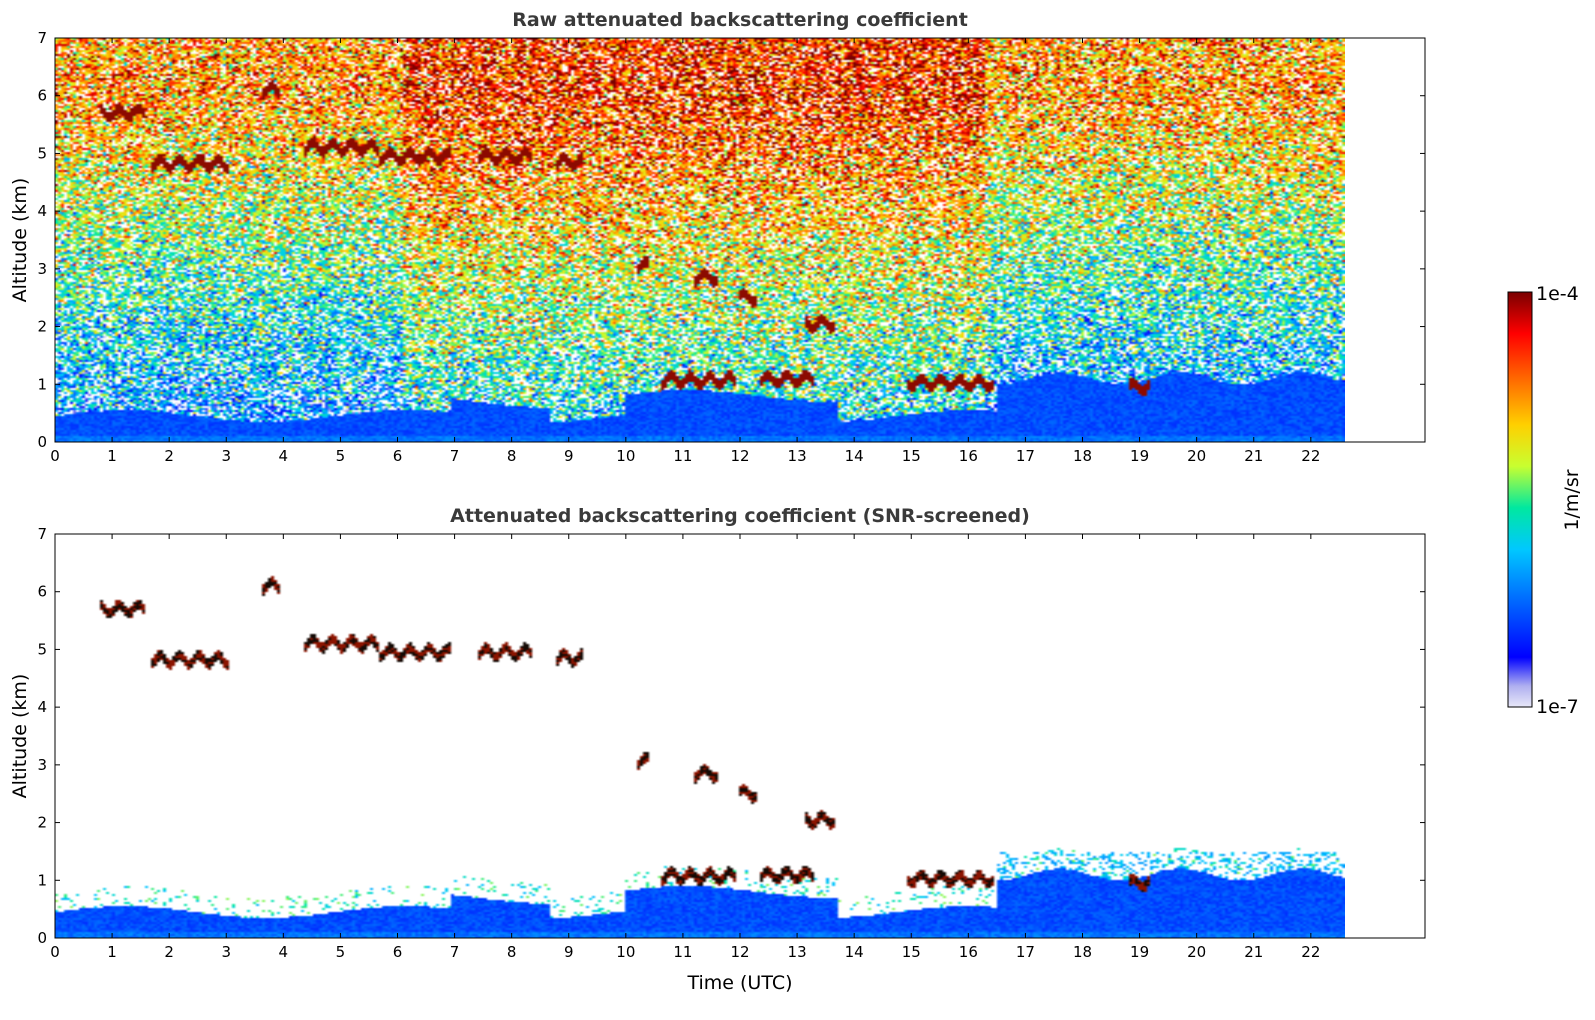 Image resolution: width=1595 pixels, height=1020 pixels. What do you see at coordinates (739, 983) in the screenshot?
I see `x-axis-label: Time (UTC)` at bounding box center [739, 983].